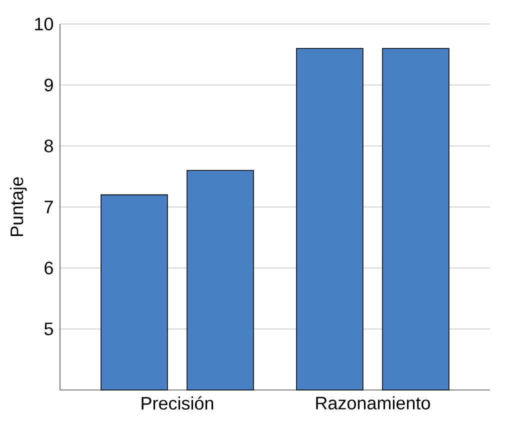 This screenshot has width=509, height=438. Describe the element at coordinates (18, 206) in the screenshot. I see `y-axis-title: Puntaje` at that location.